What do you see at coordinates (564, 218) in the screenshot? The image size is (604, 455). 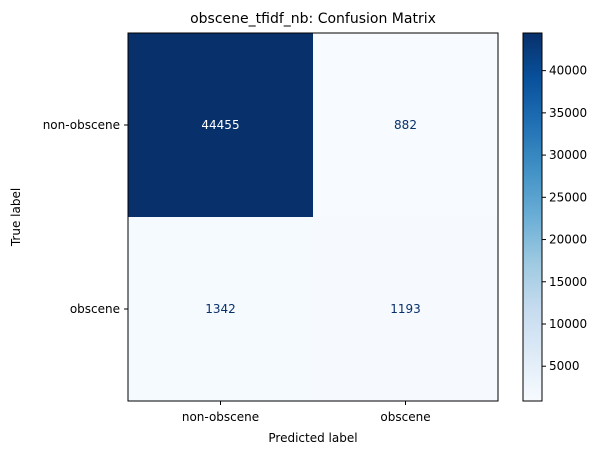 I see `colorbar-ticks: 5000 10000 15000 20000 25000 30000 35000 40000` at bounding box center [564, 218].